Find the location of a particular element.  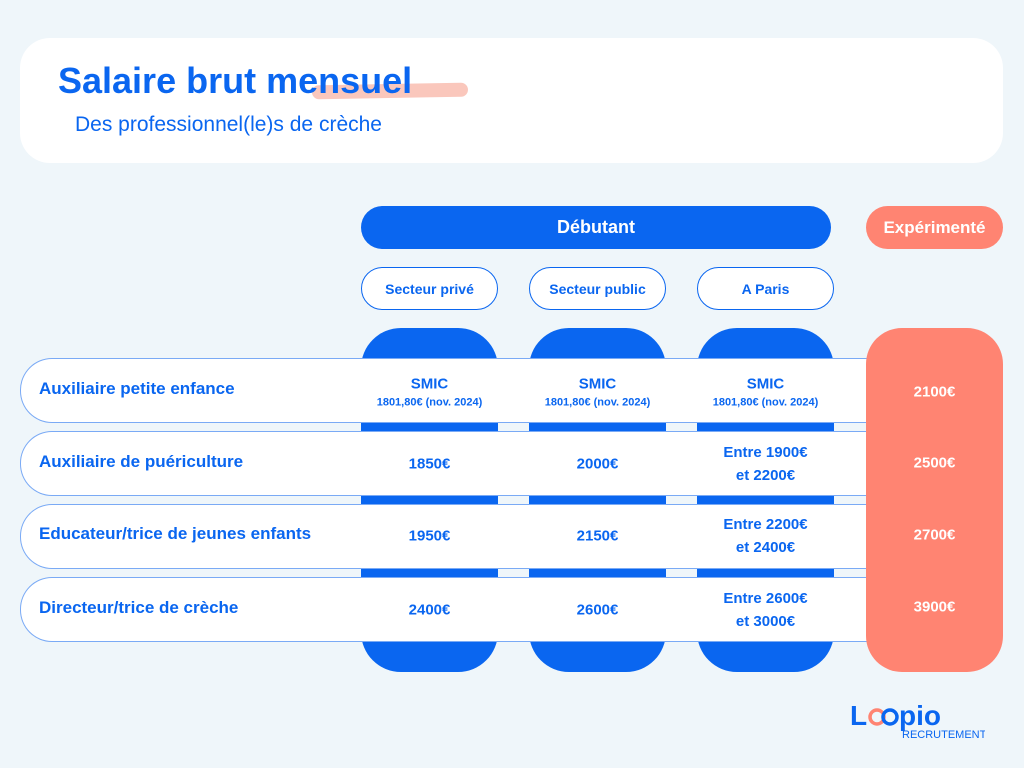

salary-private: SMIC 1801,80€ (nov. 2024) is located at coordinates (429, 391).